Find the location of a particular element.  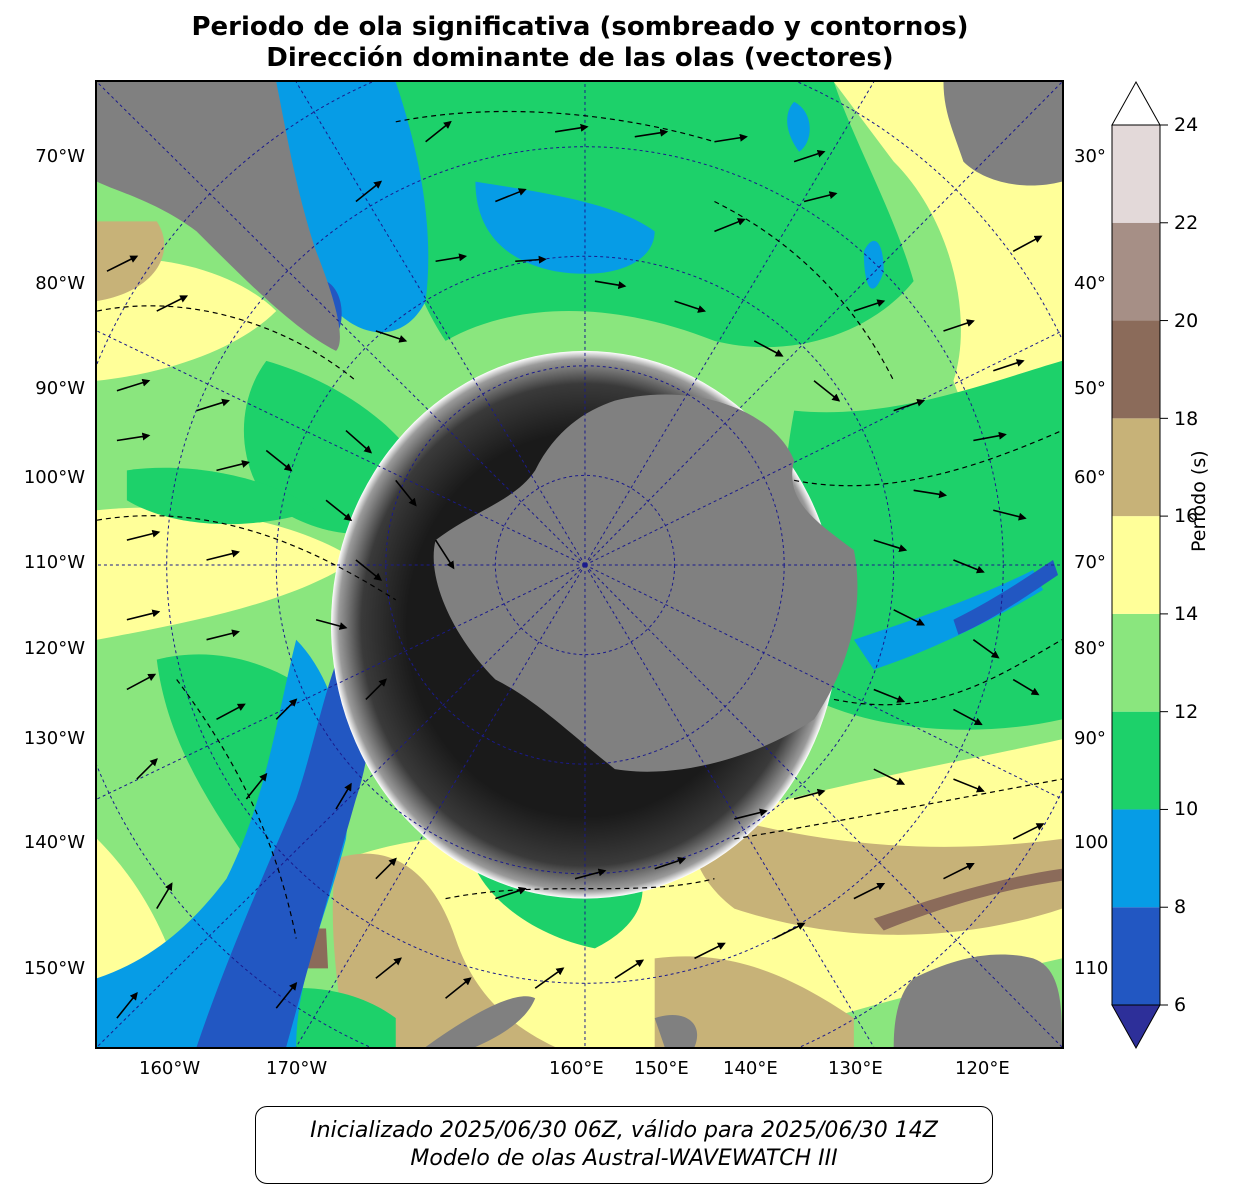

left-axis-label: 140°W is located at coordinates (54, 842).